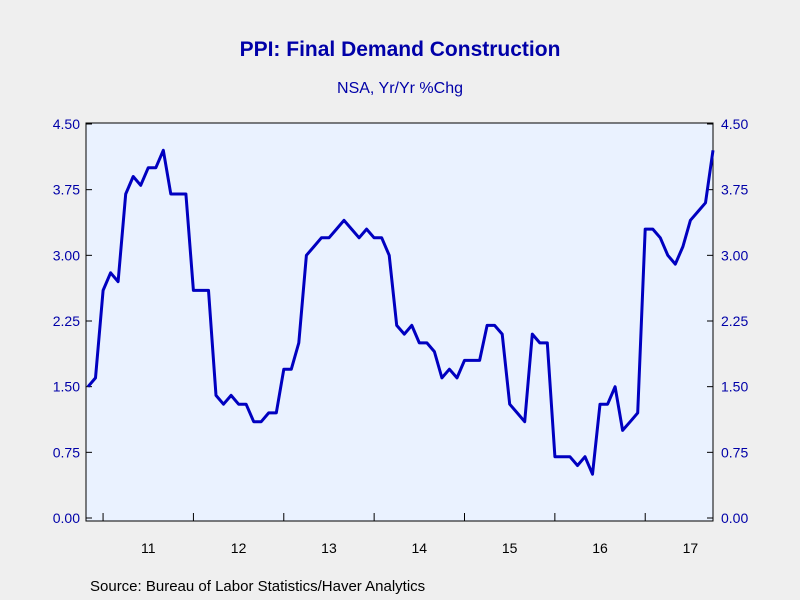 The height and width of the screenshot is (600, 800). I want to click on x-tick-label: 15, so click(510, 548).